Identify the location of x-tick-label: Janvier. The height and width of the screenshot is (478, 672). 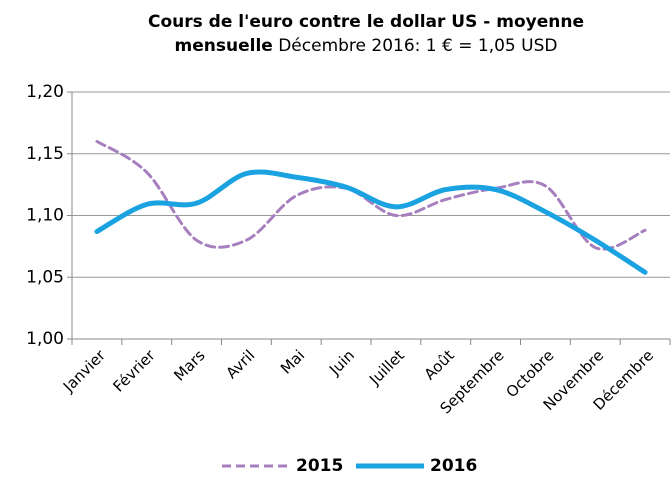
(84, 371).